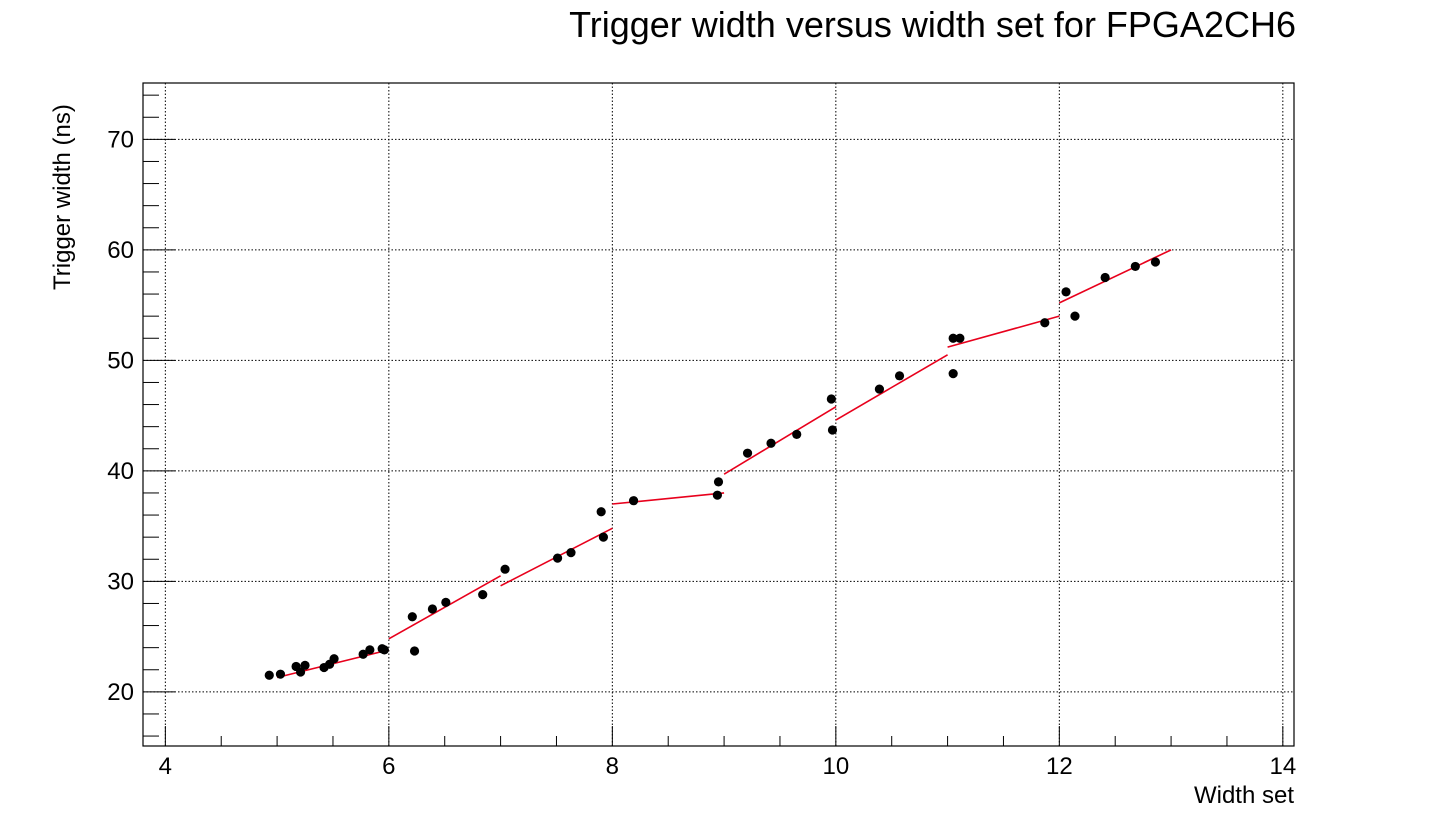 The width and height of the screenshot is (1438, 830). Describe the element at coordinates (165, 766) in the screenshot. I see `x-tick-label: 4` at that location.